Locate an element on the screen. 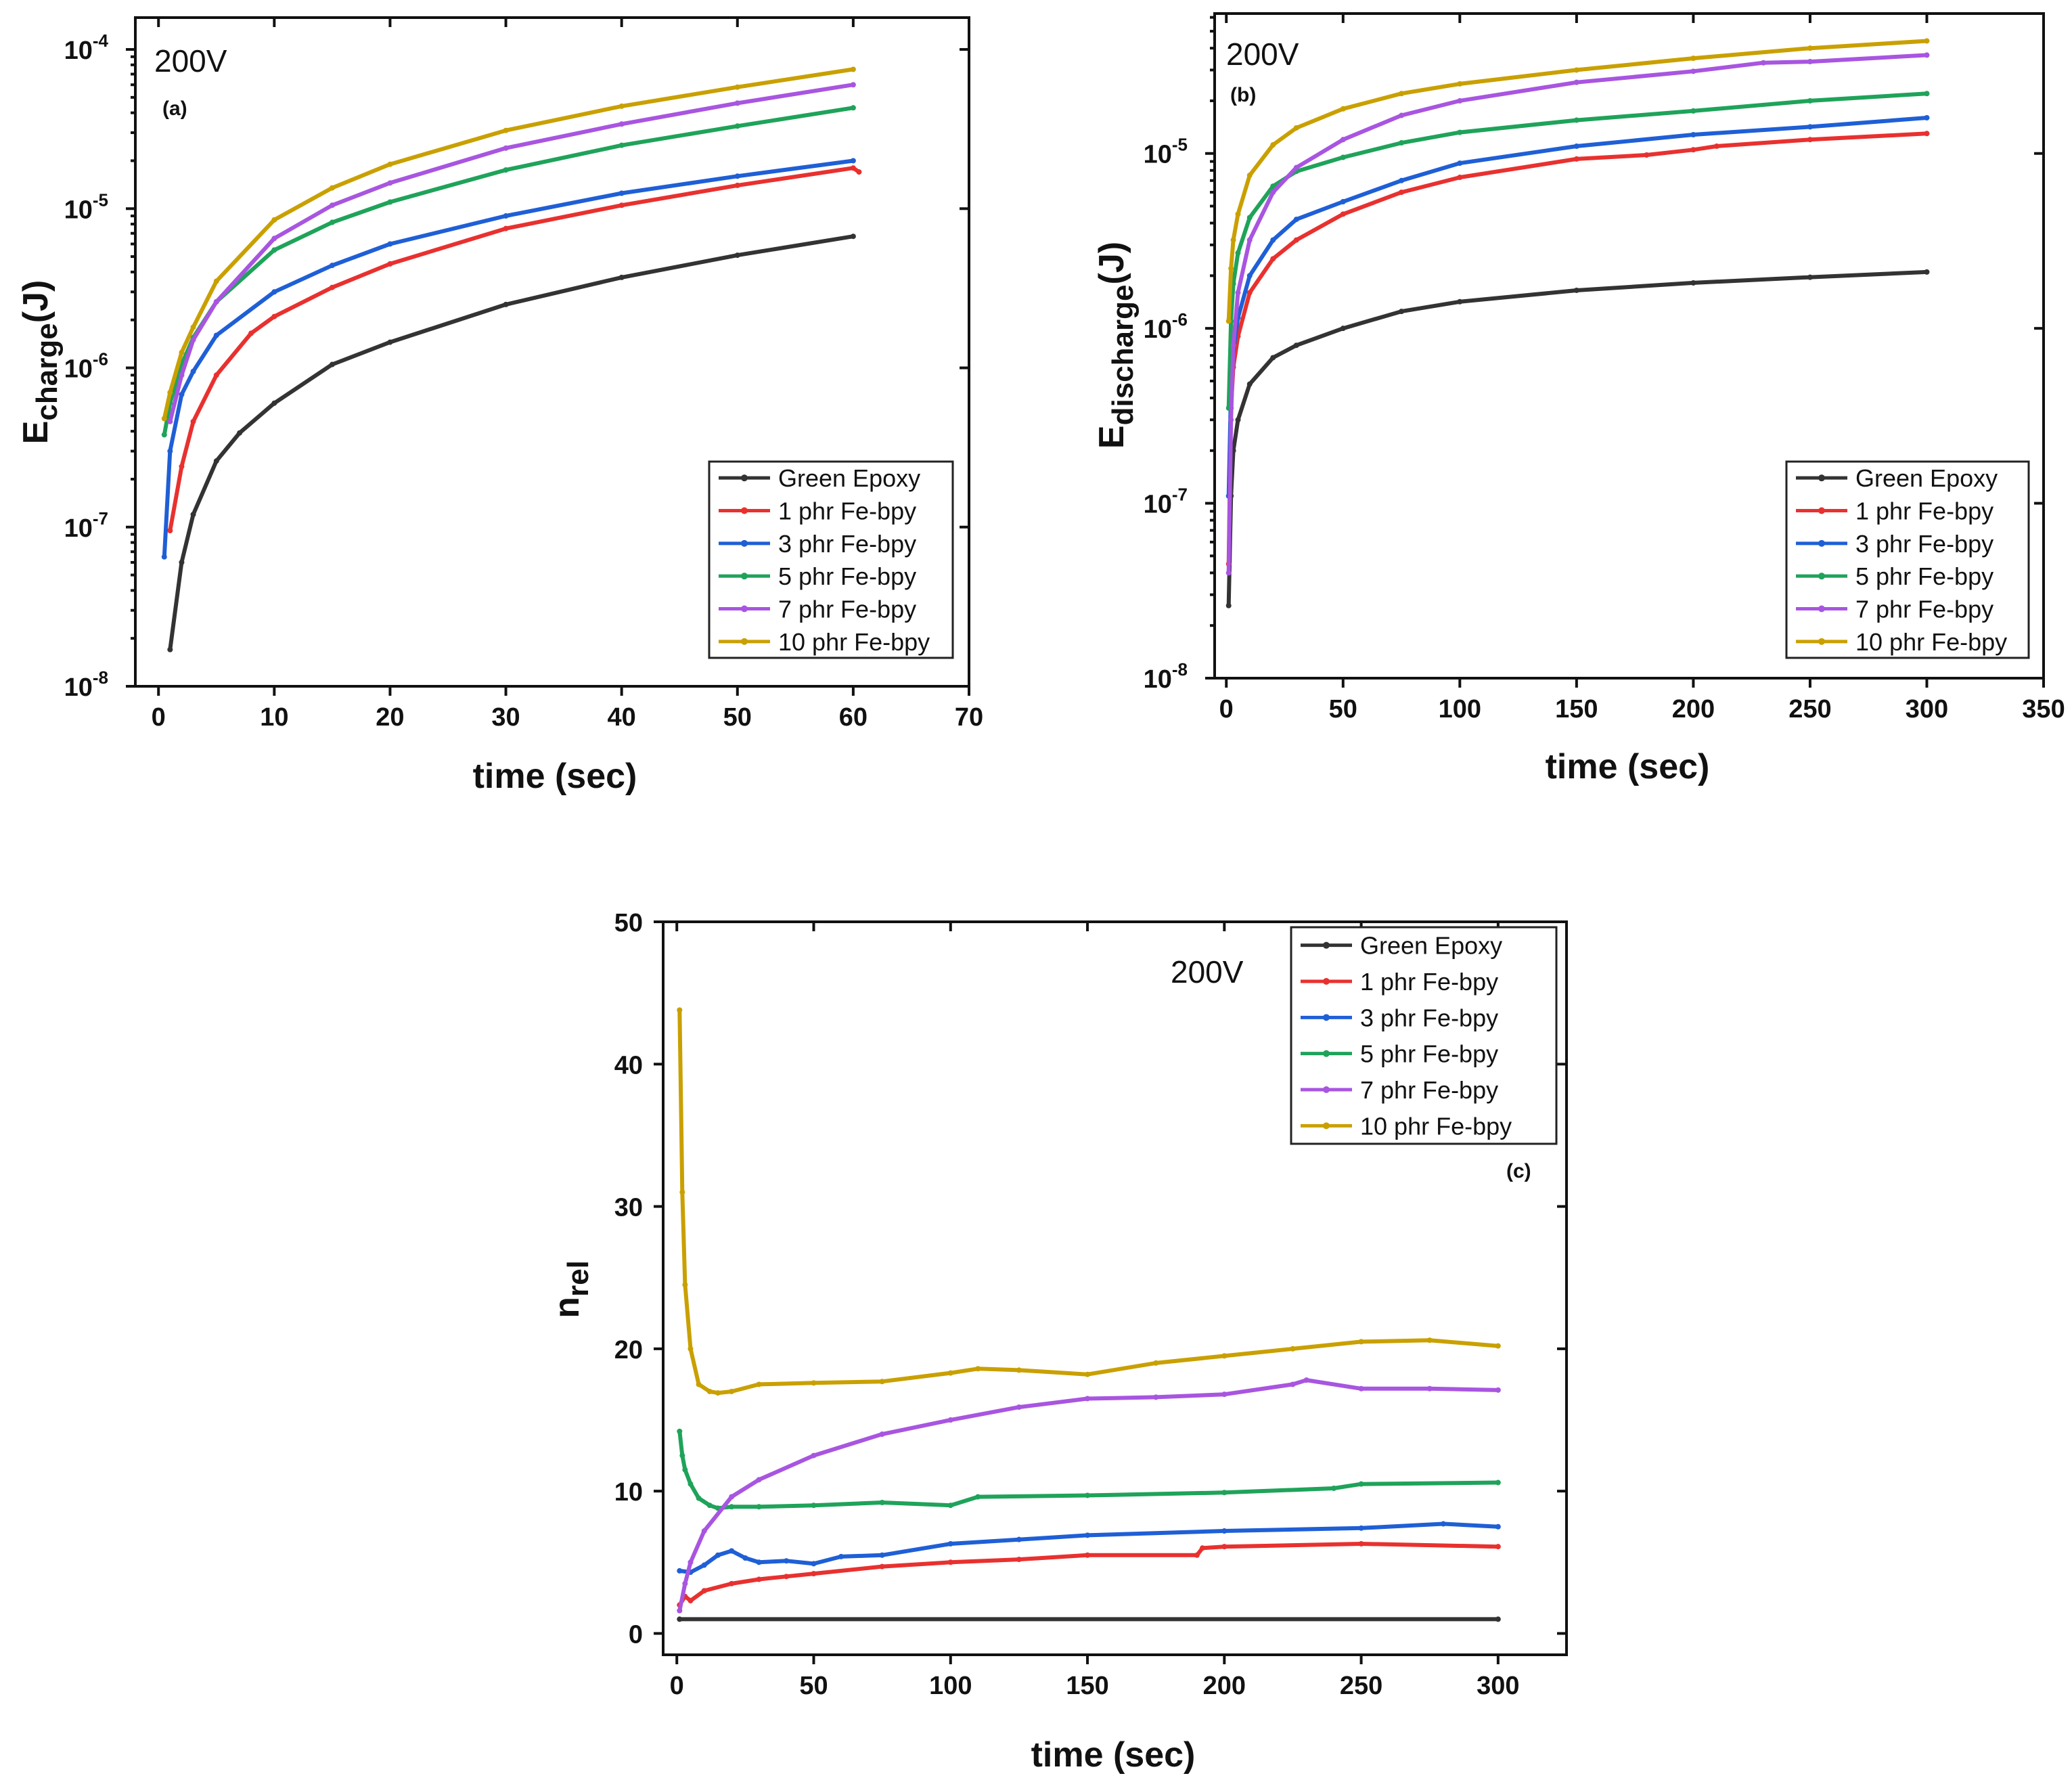 This screenshot has height=1780, width=2072. y-tick-label: 40 is located at coordinates (628, 1065).